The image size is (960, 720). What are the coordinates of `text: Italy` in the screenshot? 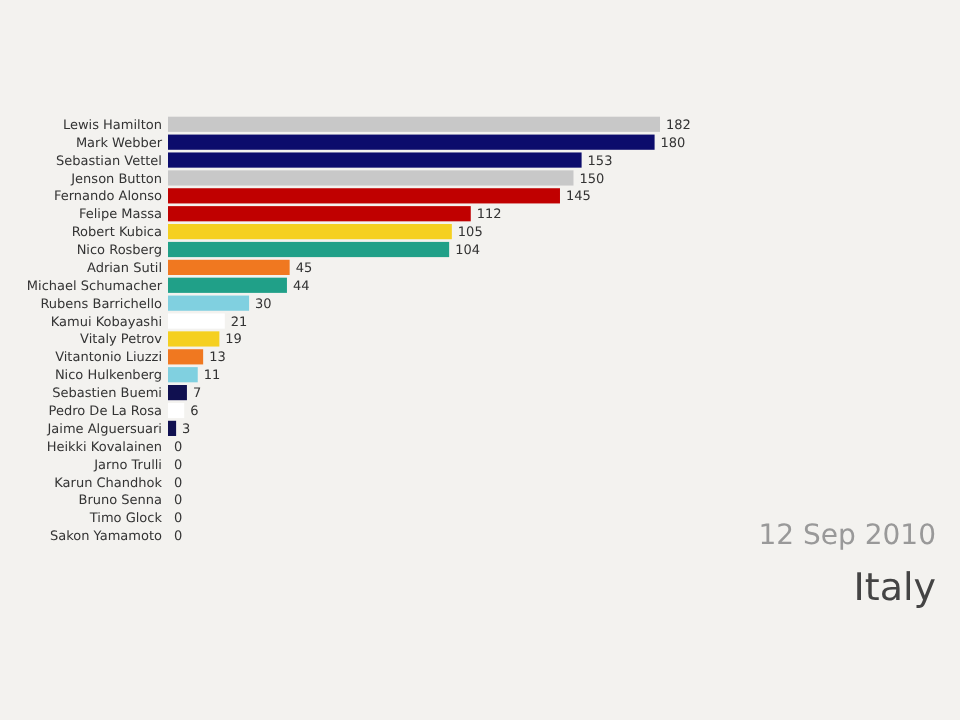 It's located at (894, 588).